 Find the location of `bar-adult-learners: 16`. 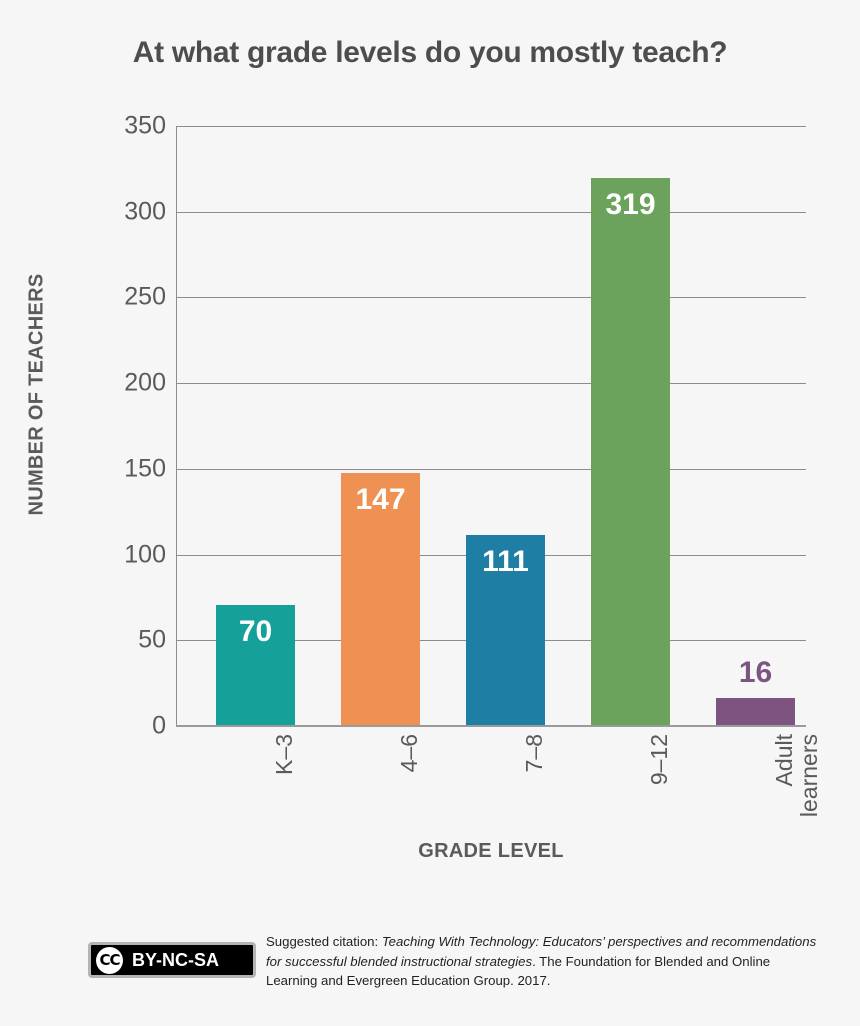

bar-adult-learners: 16 is located at coordinates (755, 690).